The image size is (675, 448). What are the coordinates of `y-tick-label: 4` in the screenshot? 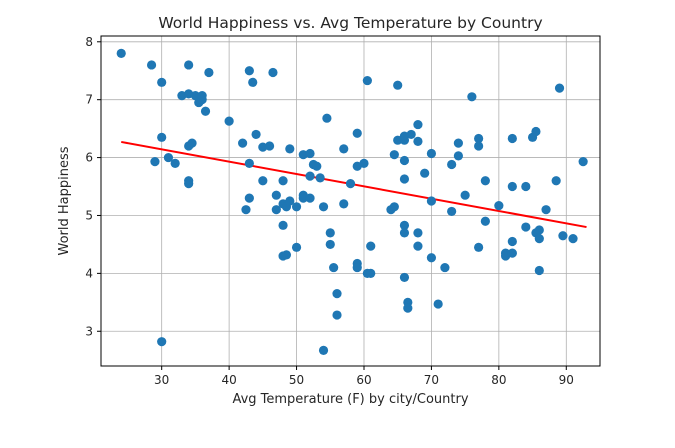 It's located at (89, 273).